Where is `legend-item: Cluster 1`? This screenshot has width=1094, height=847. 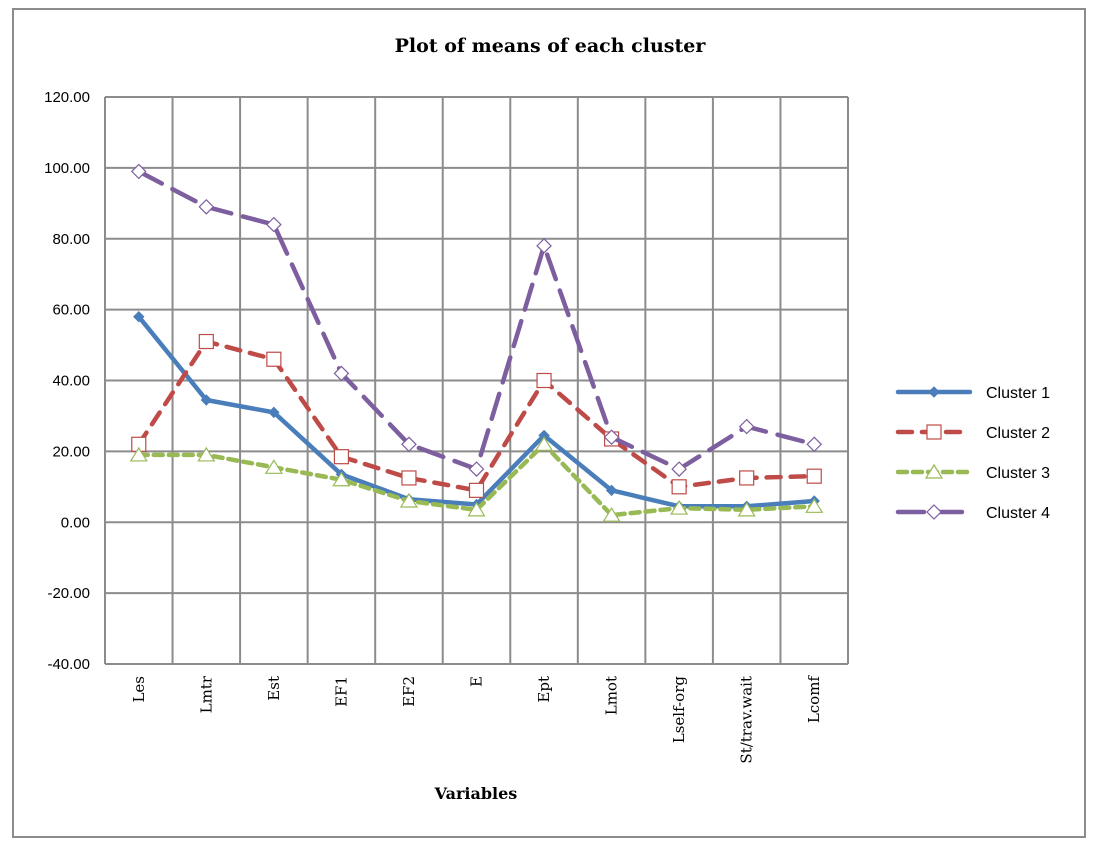
legend-item: Cluster 1 is located at coordinates (972, 393).